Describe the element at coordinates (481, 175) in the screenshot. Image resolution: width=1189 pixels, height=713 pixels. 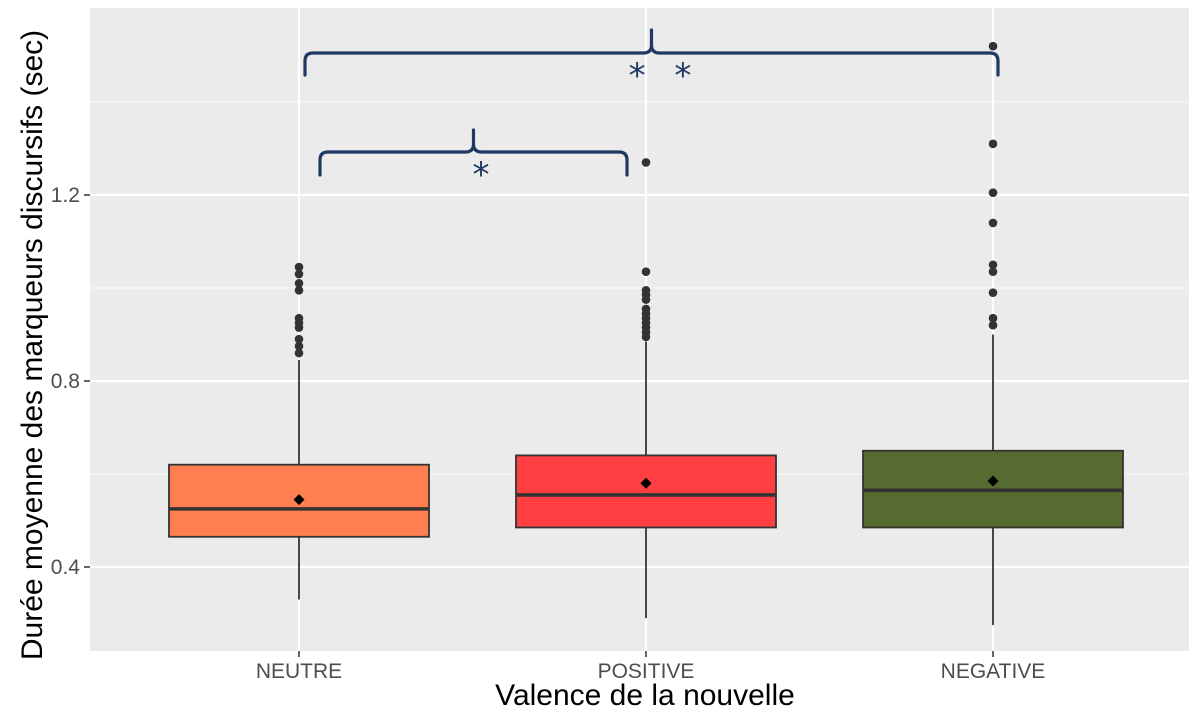
I see `significance-label-neutre-positive: *` at that location.